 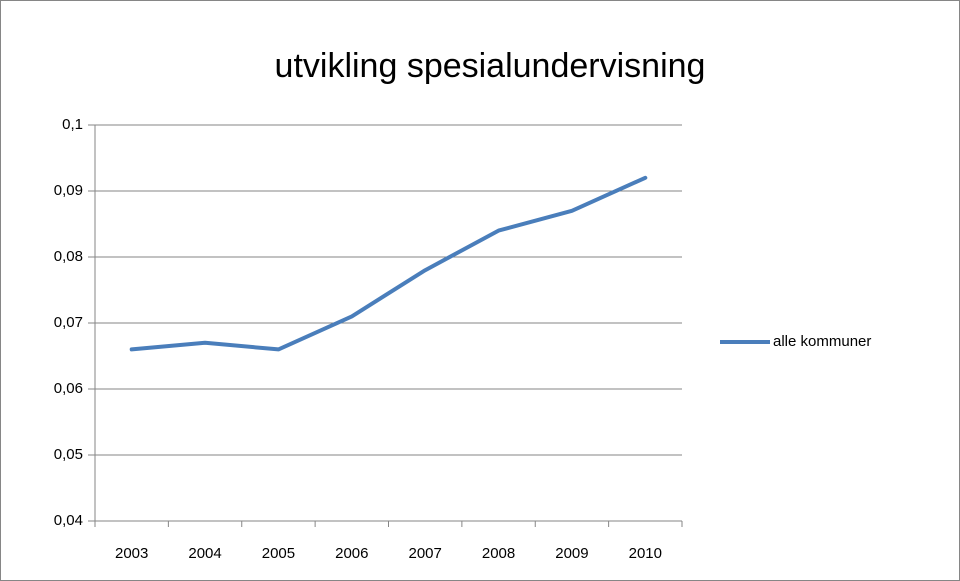 What do you see at coordinates (278, 553) in the screenshot?
I see `x-tick-label: 2005` at bounding box center [278, 553].